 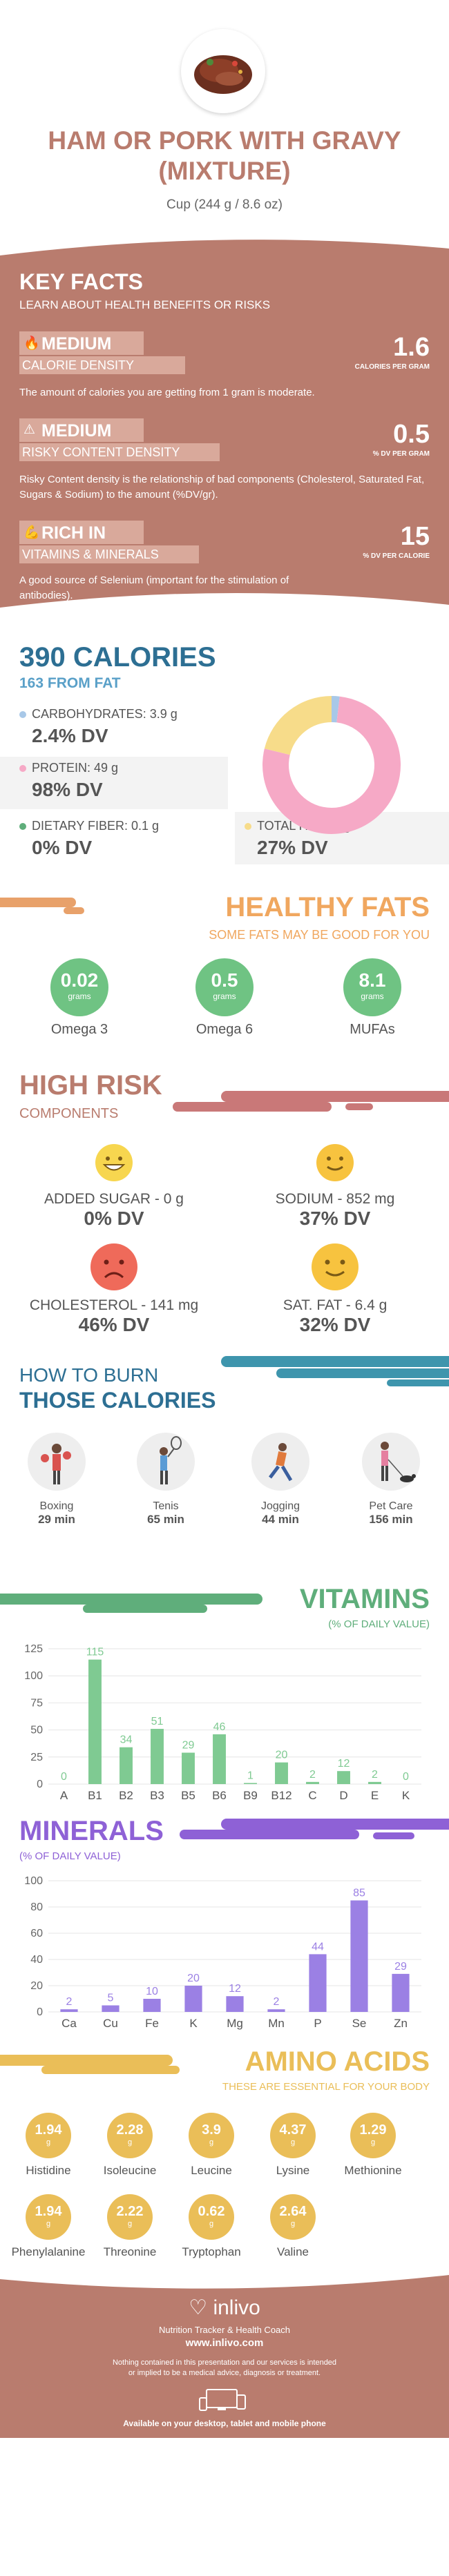 What do you see at coordinates (364, 1599) in the screenshot?
I see `vitamins-title: VITAMINS` at bounding box center [364, 1599].